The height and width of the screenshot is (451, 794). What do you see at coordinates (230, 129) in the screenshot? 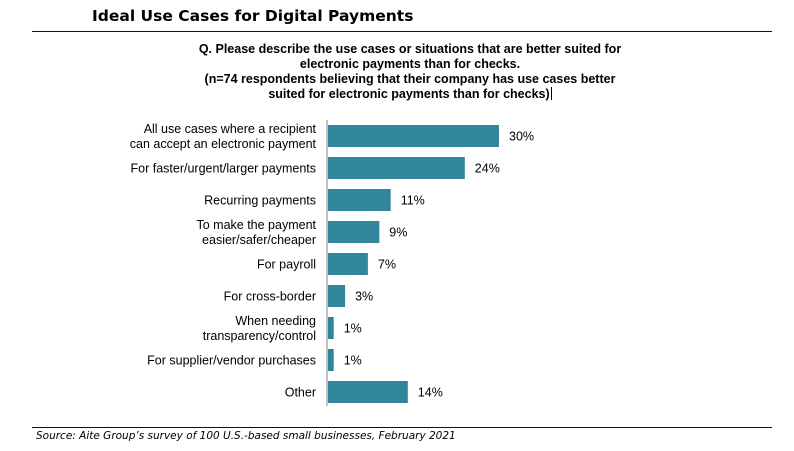
I see `category-label: All use cases where a recipient` at bounding box center [230, 129].